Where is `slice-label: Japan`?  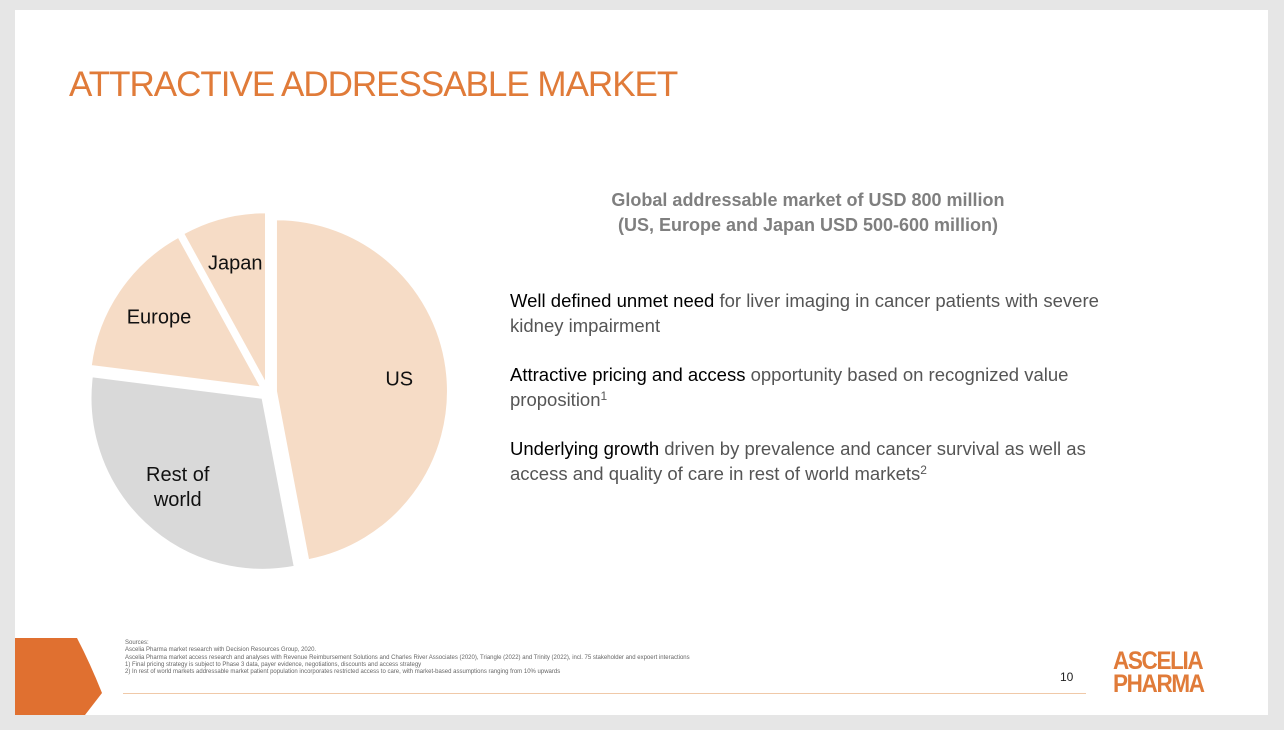 slice-label: Japan is located at coordinates (235, 263).